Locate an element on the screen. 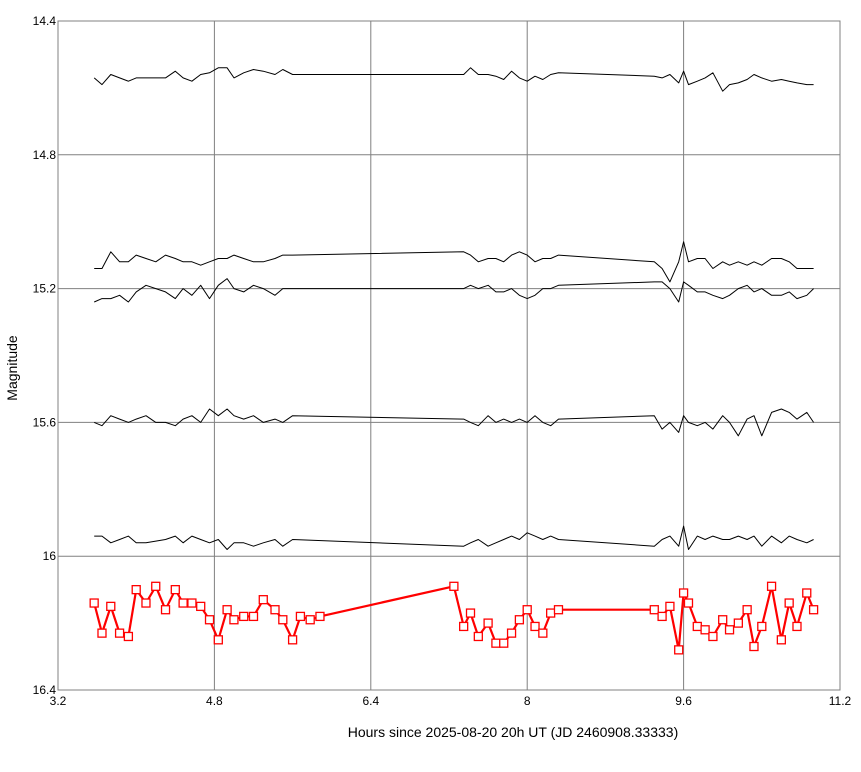 The width and height of the screenshot is (861, 772). x-tick-label: 11.2 is located at coordinates (840, 701).